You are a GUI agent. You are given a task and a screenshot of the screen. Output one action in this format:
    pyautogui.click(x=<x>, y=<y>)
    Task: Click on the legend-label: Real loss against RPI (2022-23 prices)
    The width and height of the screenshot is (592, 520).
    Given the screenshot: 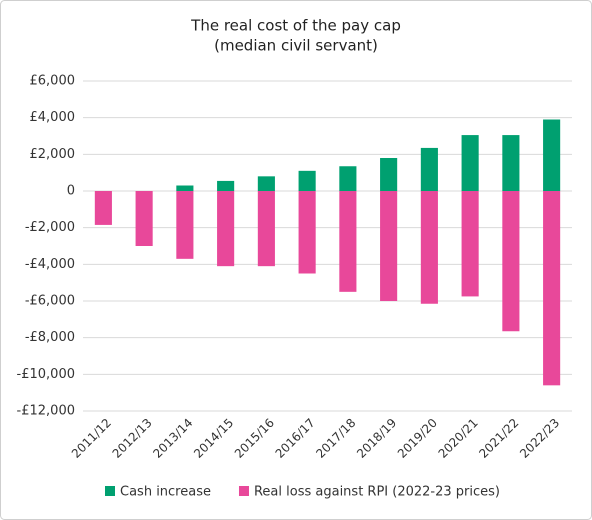 What is the action you would take?
    pyautogui.click(x=377, y=492)
    